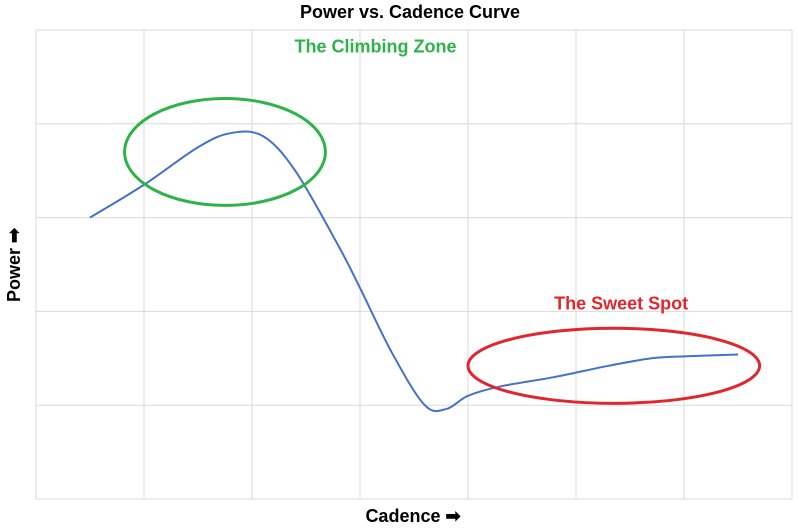 The width and height of the screenshot is (799, 529). What do you see at coordinates (413, 516) in the screenshot?
I see `x-axis-label: Cadence ➡` at bounding box center [413, 516].